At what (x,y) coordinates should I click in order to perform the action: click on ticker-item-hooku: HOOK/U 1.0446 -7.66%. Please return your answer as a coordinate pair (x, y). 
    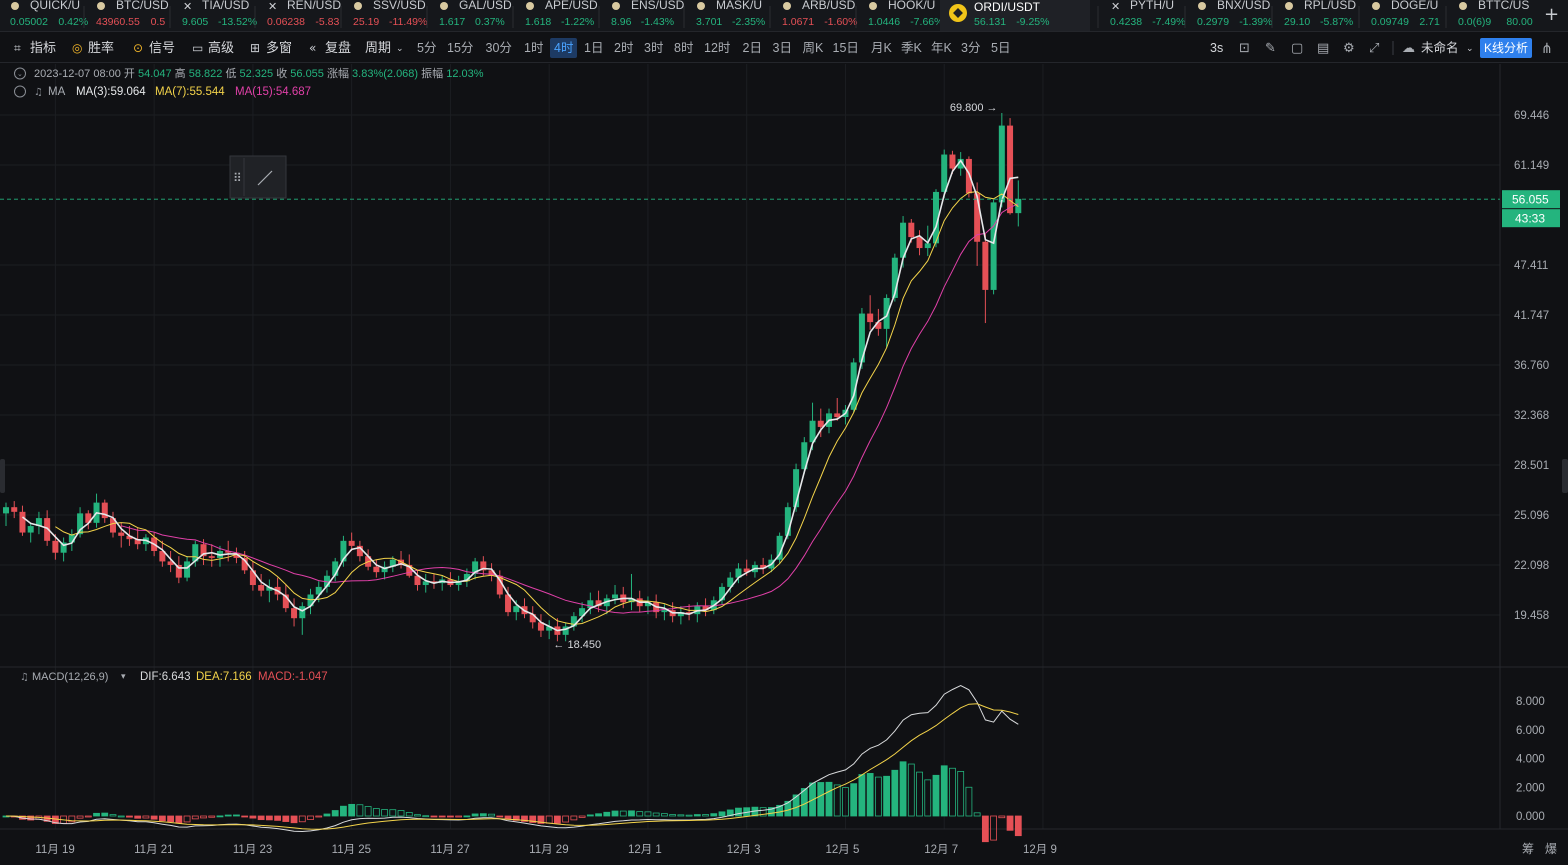
    Looking at the image, I should click on (899, 14).